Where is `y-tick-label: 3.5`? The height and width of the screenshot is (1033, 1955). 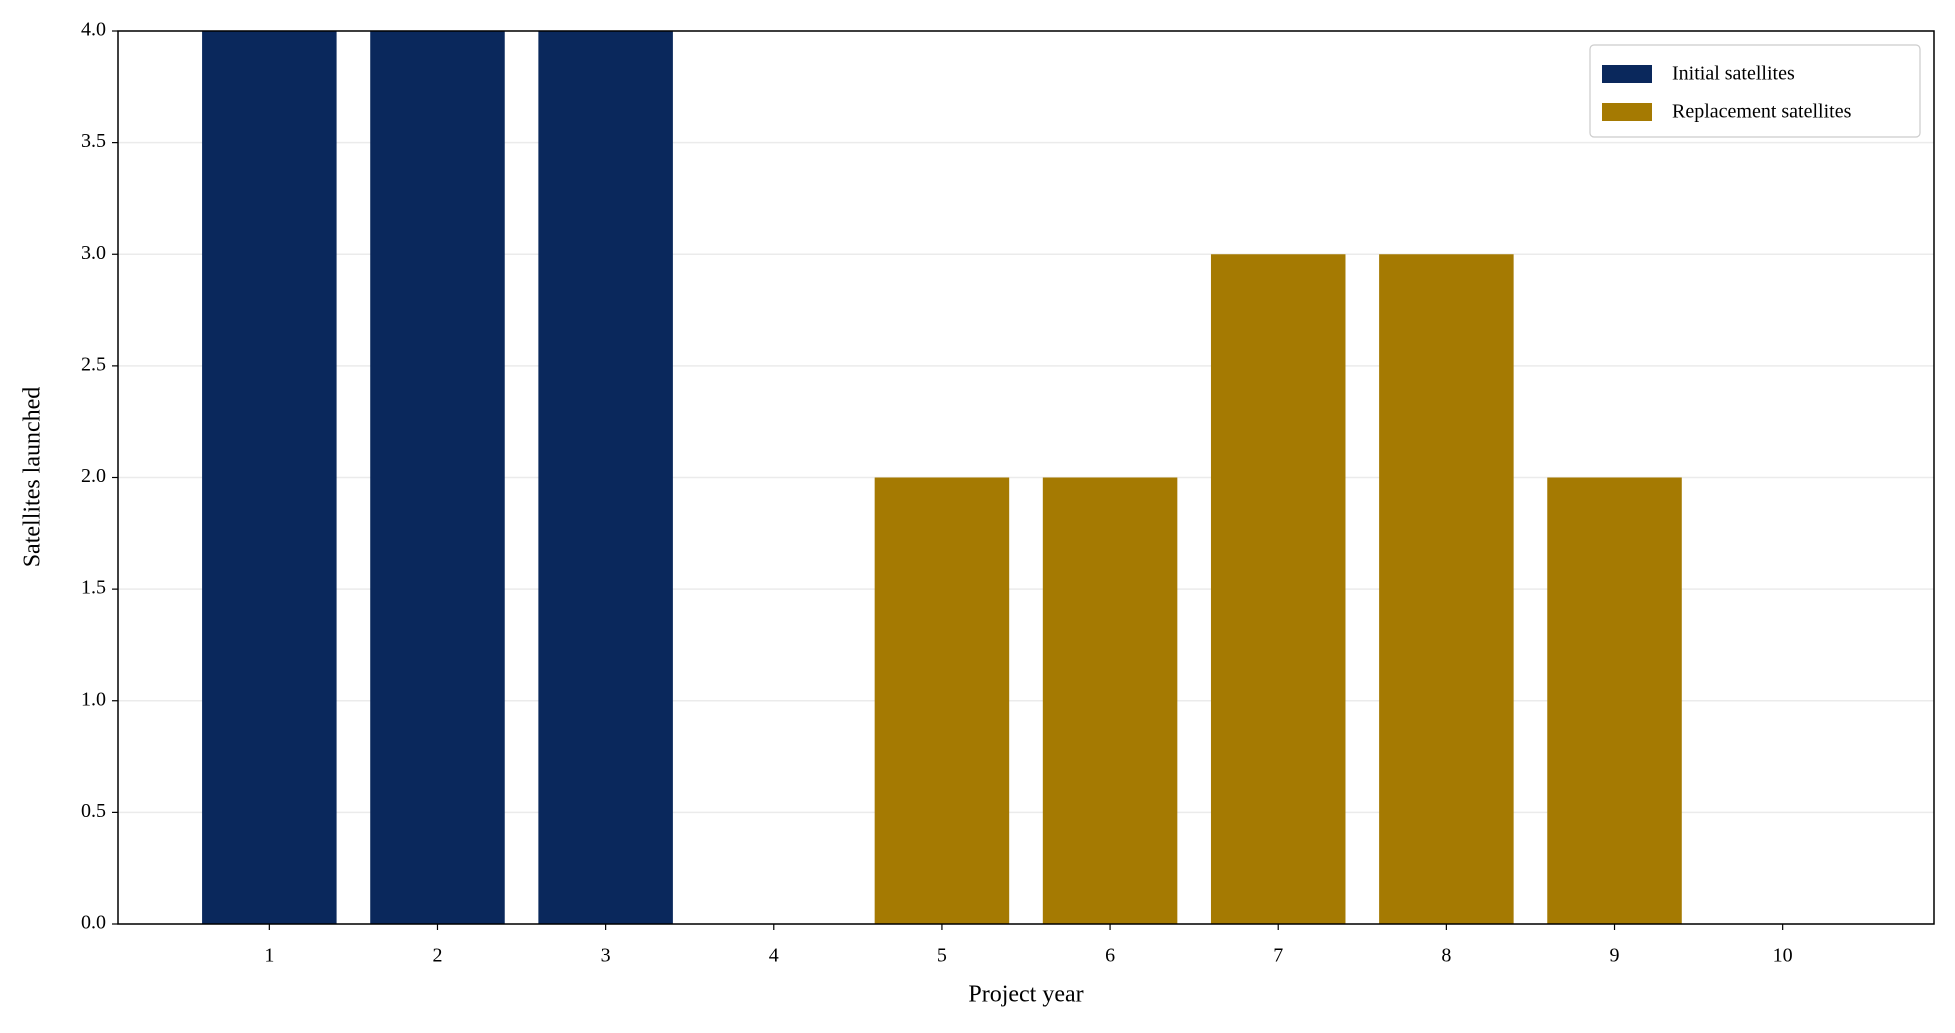
y-tick-label: 3.5 is located at coordinates (93, 141).